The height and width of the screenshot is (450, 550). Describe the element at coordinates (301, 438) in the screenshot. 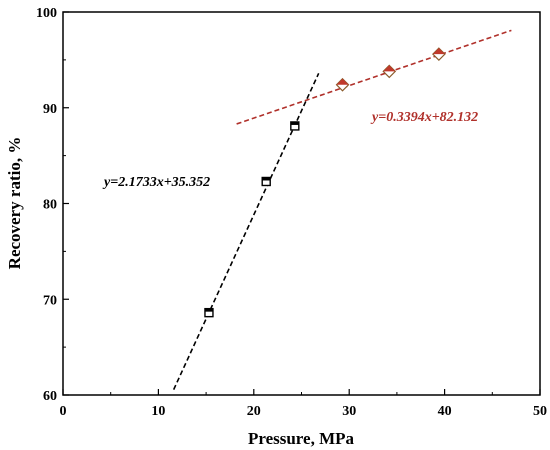

I see `x-axis-title: Pressure, MPa` at that location.